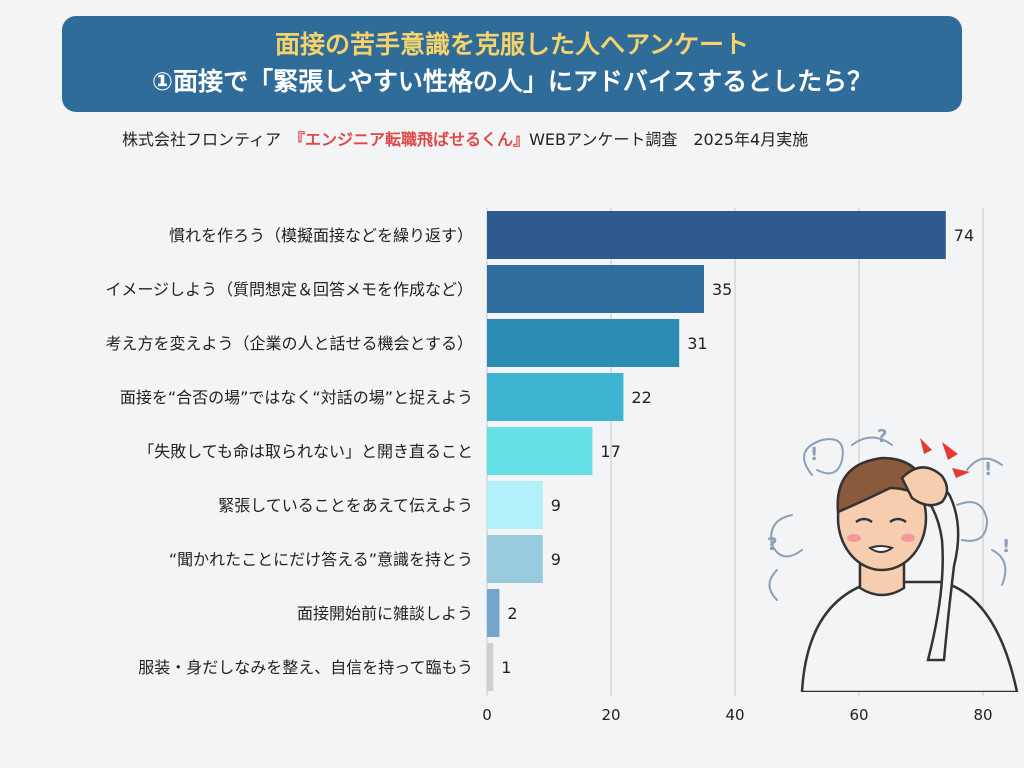 The width and height of the screenshot is (1024, 768). I want to click on category-label: 慣れを作ろう（模擬面接などを繰り返す）, so click(321, 235).